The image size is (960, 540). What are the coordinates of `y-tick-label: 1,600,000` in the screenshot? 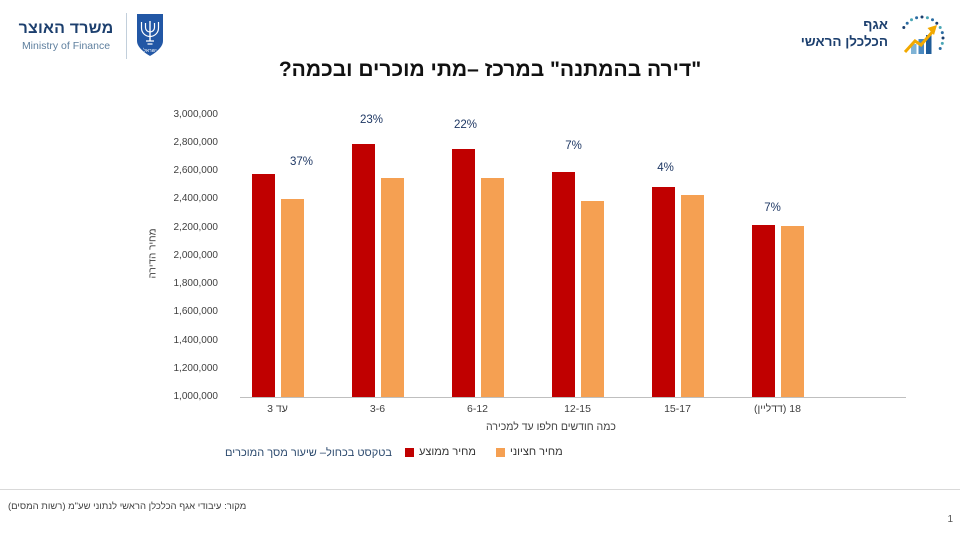 It's located at (196, 312).